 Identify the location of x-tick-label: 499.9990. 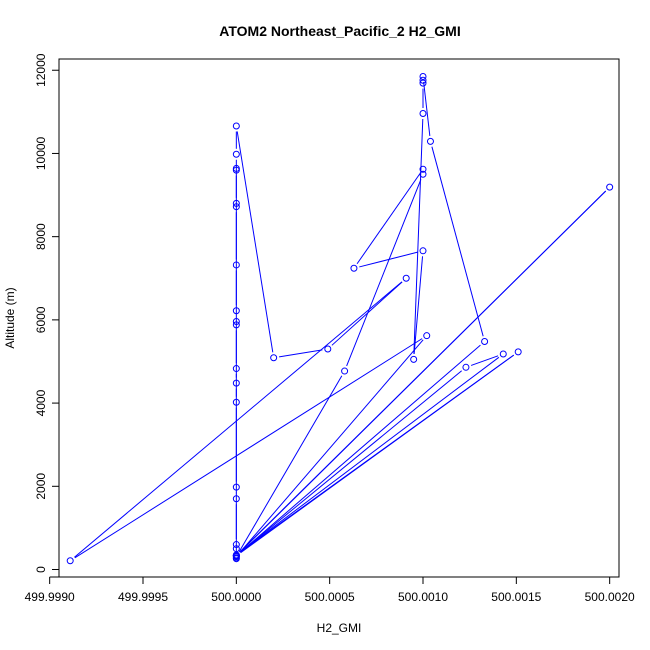
(50, 597).